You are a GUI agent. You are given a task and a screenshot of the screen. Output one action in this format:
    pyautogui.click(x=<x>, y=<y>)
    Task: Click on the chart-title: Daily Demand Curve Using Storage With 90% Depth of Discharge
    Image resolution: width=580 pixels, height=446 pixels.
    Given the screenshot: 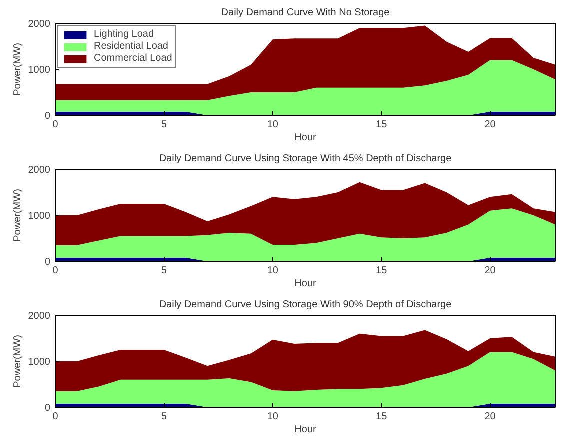 What is the action you would take?
    pyautogui.click(x=305, y=305)
    